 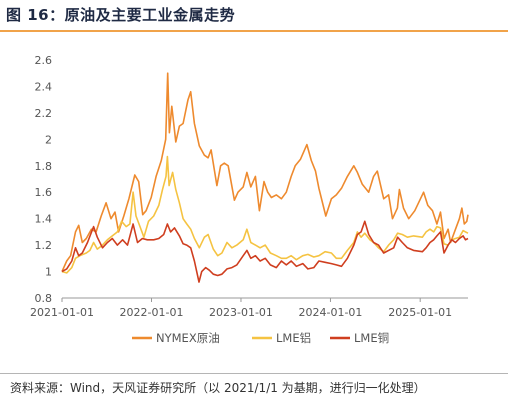 What do you see at coordinates (44, 60) in the screenshot?
I see `y-tick-label: 2.6` at bounding box center [44, 60].